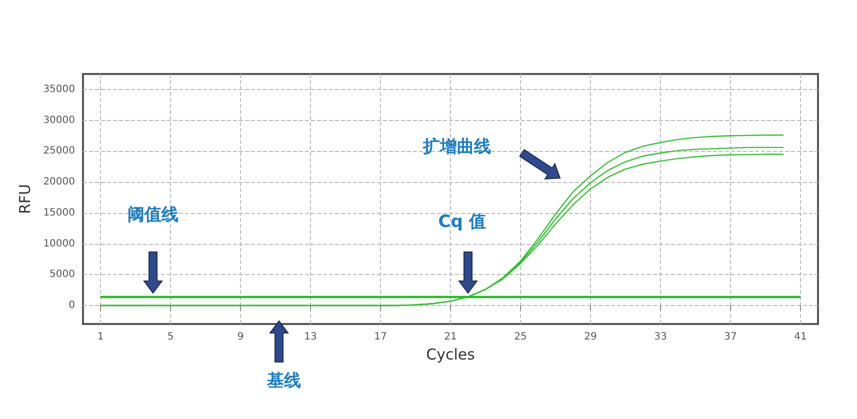 The height and width of the screenshot is (419, 857). I want to click on y-tick-label: 20000, so click(59, 182).